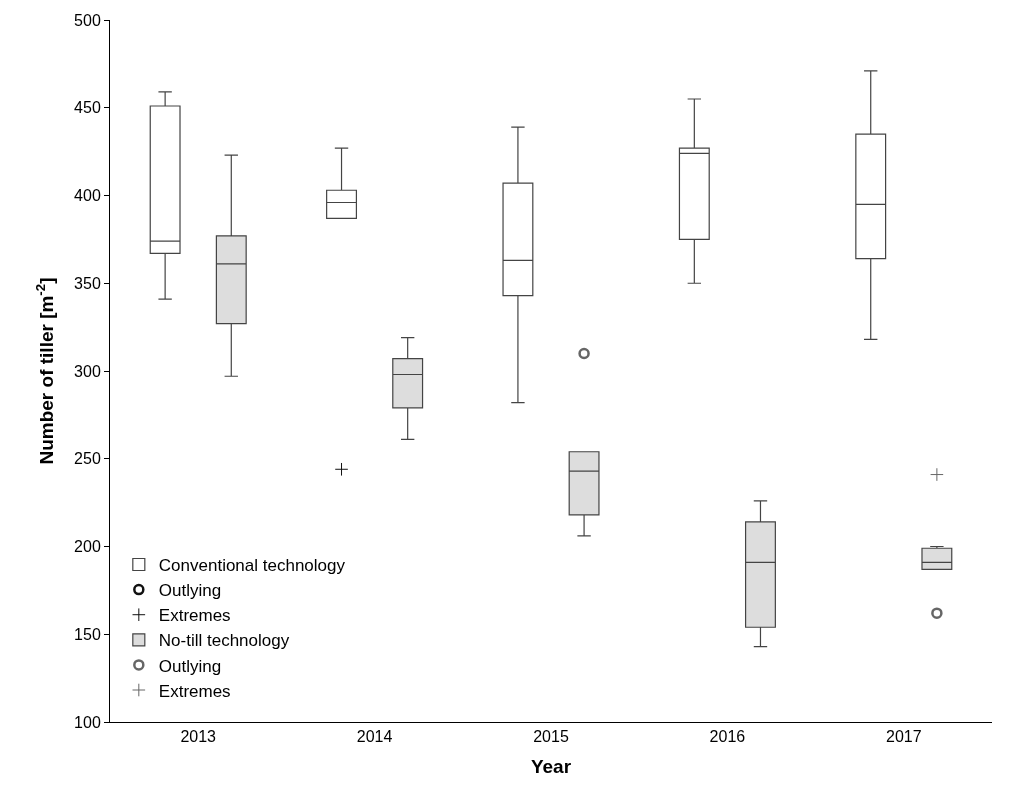 The width and height of the screenshot is (1022, 802). I want to click on y-tick-label: 500, so click(87, 20).